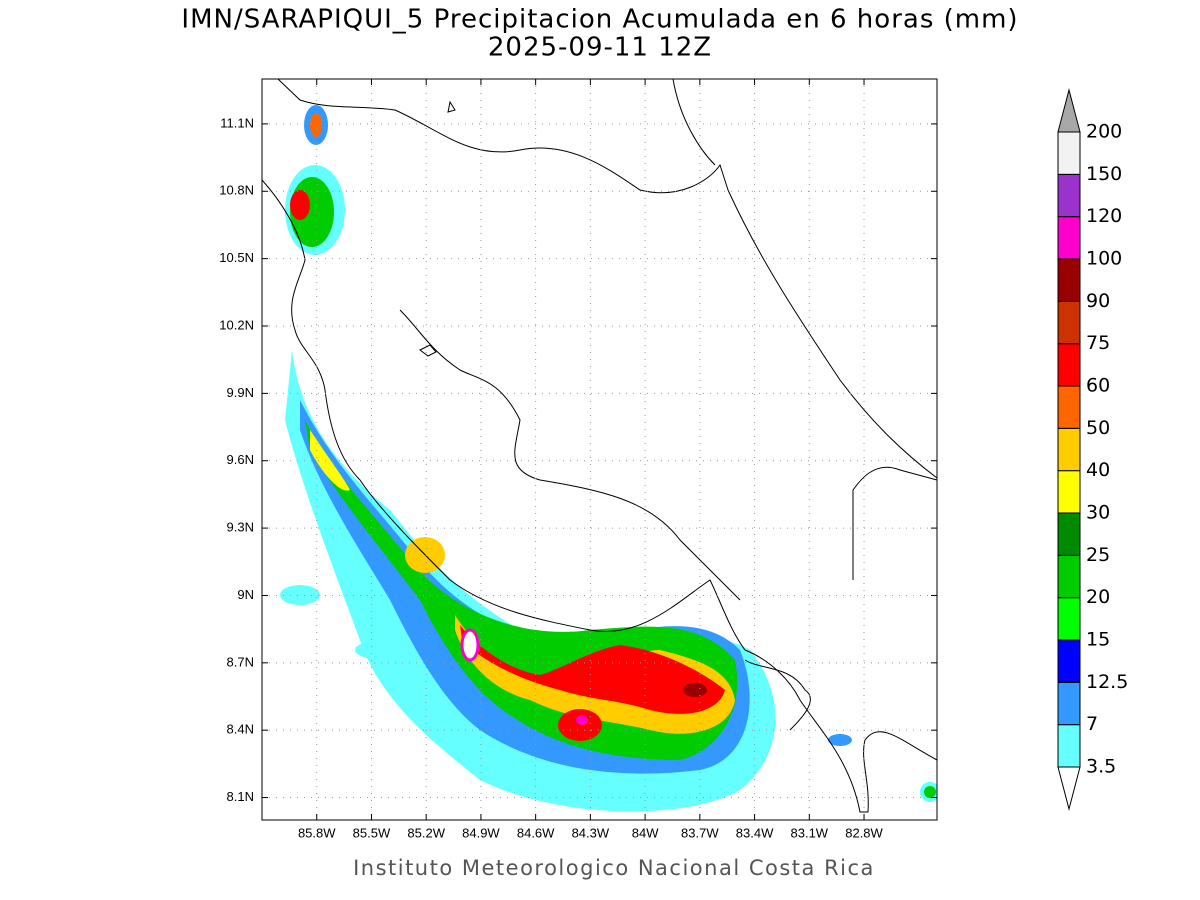  What do you see at coordinates (1098, 428) in the screenshot?
I see `colorbar-label: 50` at bounding box center [1098, 428].